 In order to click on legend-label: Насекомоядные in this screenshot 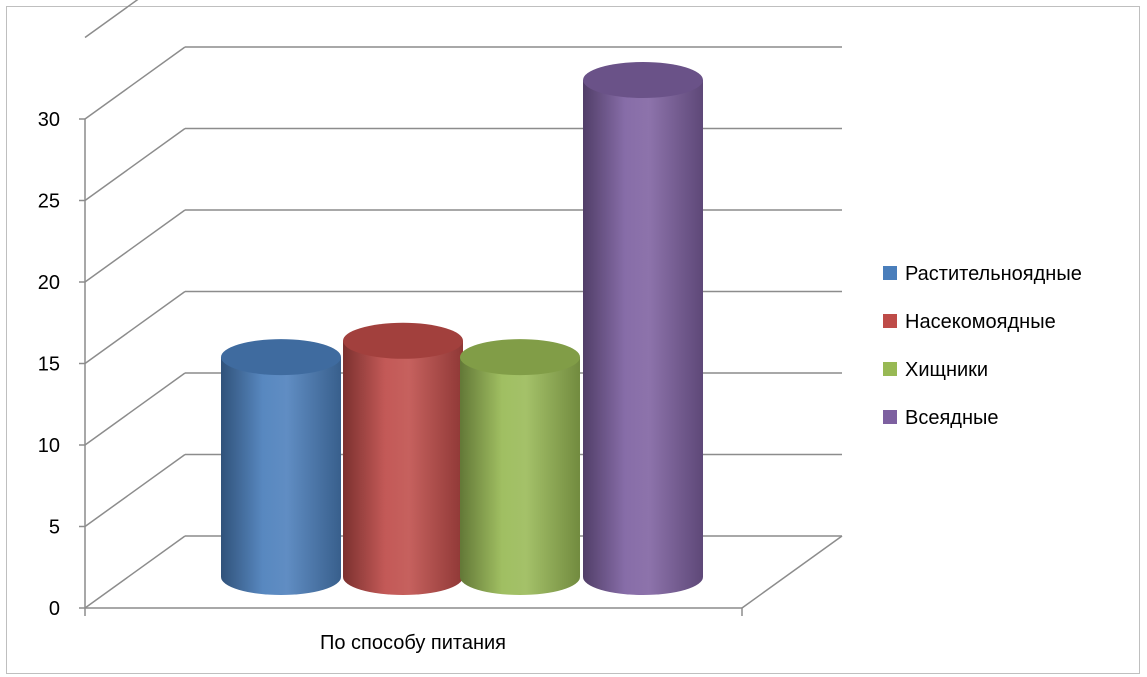, I will do `click(980, 322)`.